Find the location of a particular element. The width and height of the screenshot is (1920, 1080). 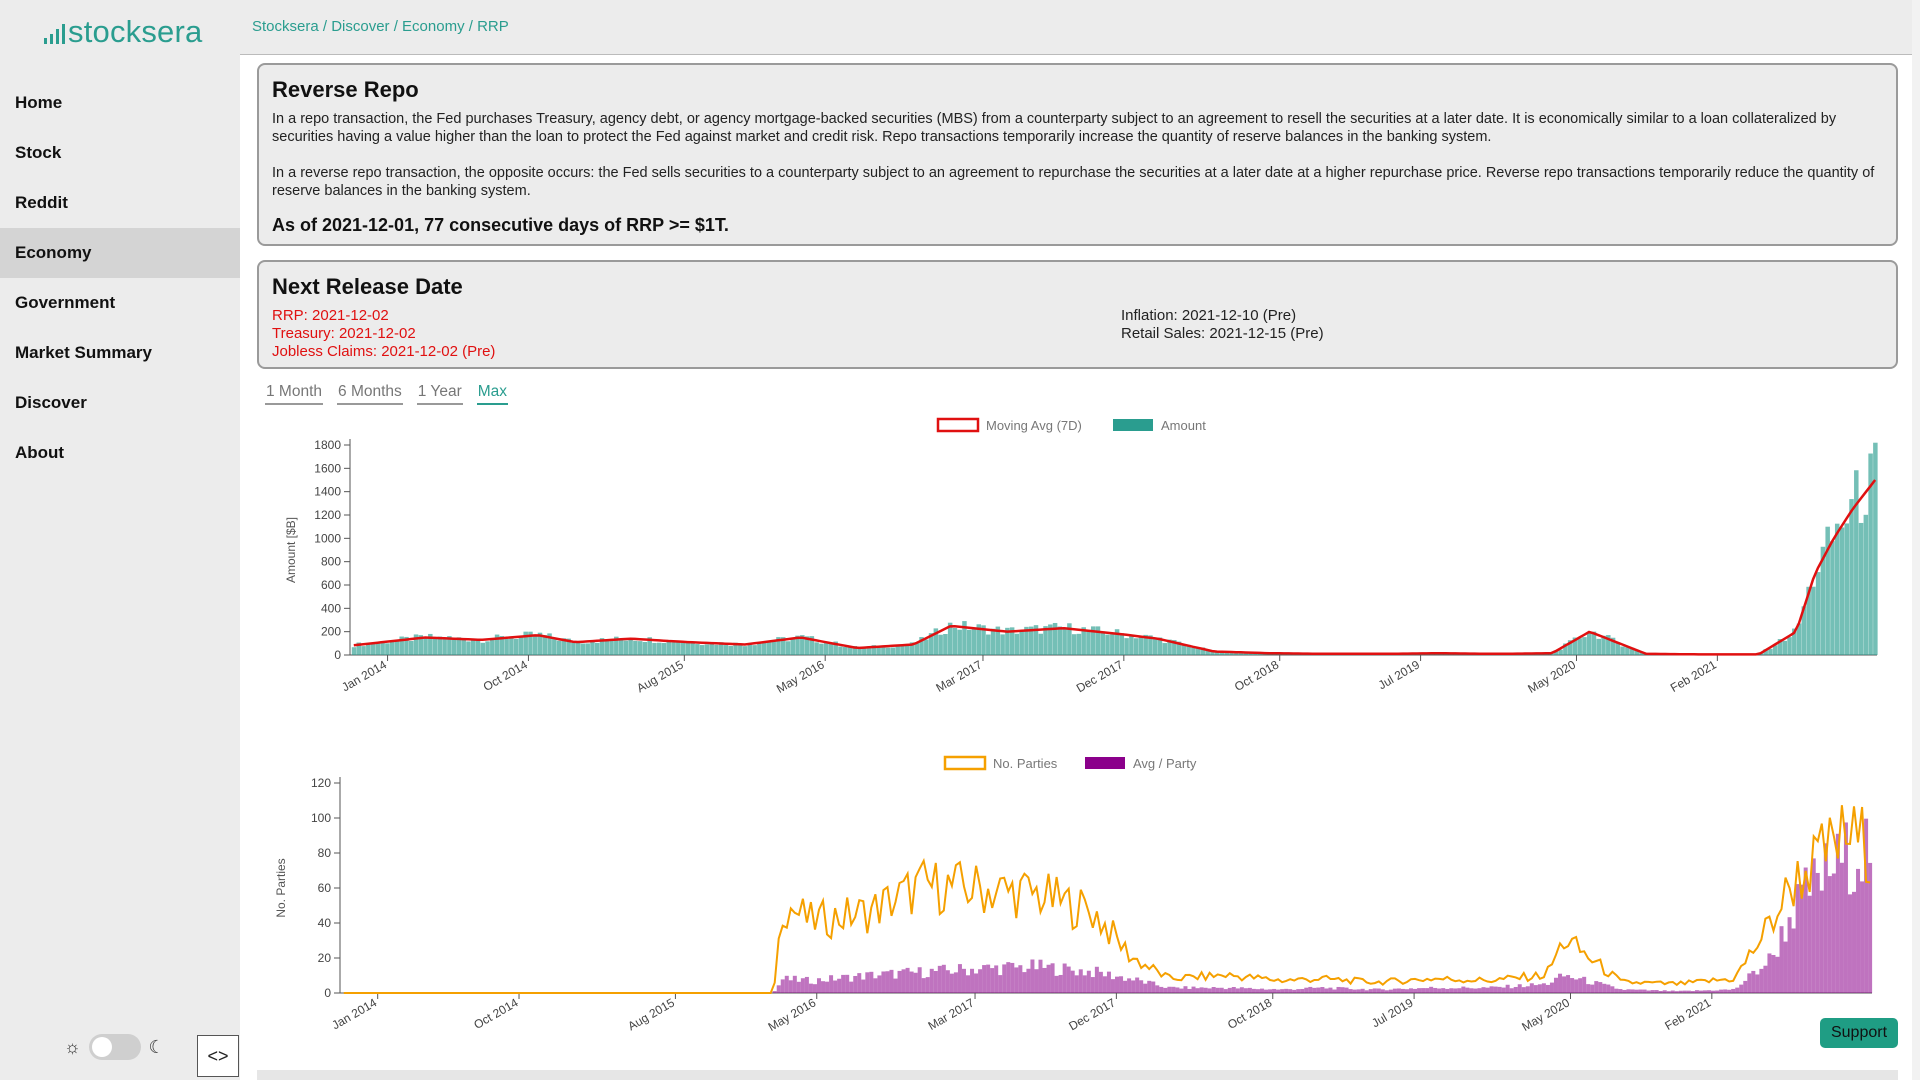

support-button: Support is located at coordinates (1859, 1033).